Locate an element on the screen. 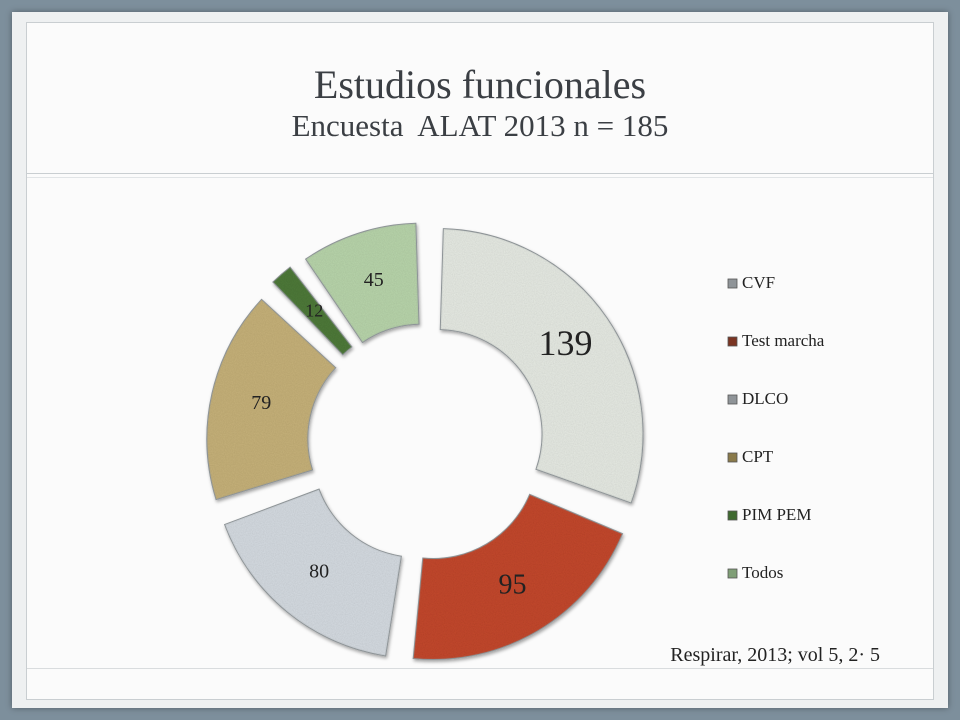  legend-label-todos: Todos is located at coordinates (762, 572).